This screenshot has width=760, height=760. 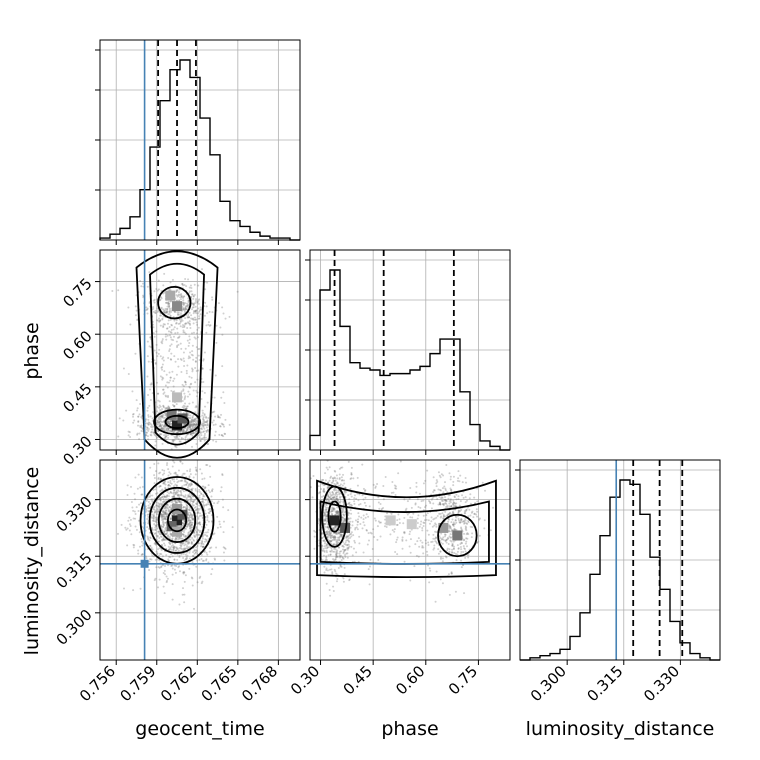 I want to click on tick-label-luminosity_distance: 0.315, so click(x=605, y=683).